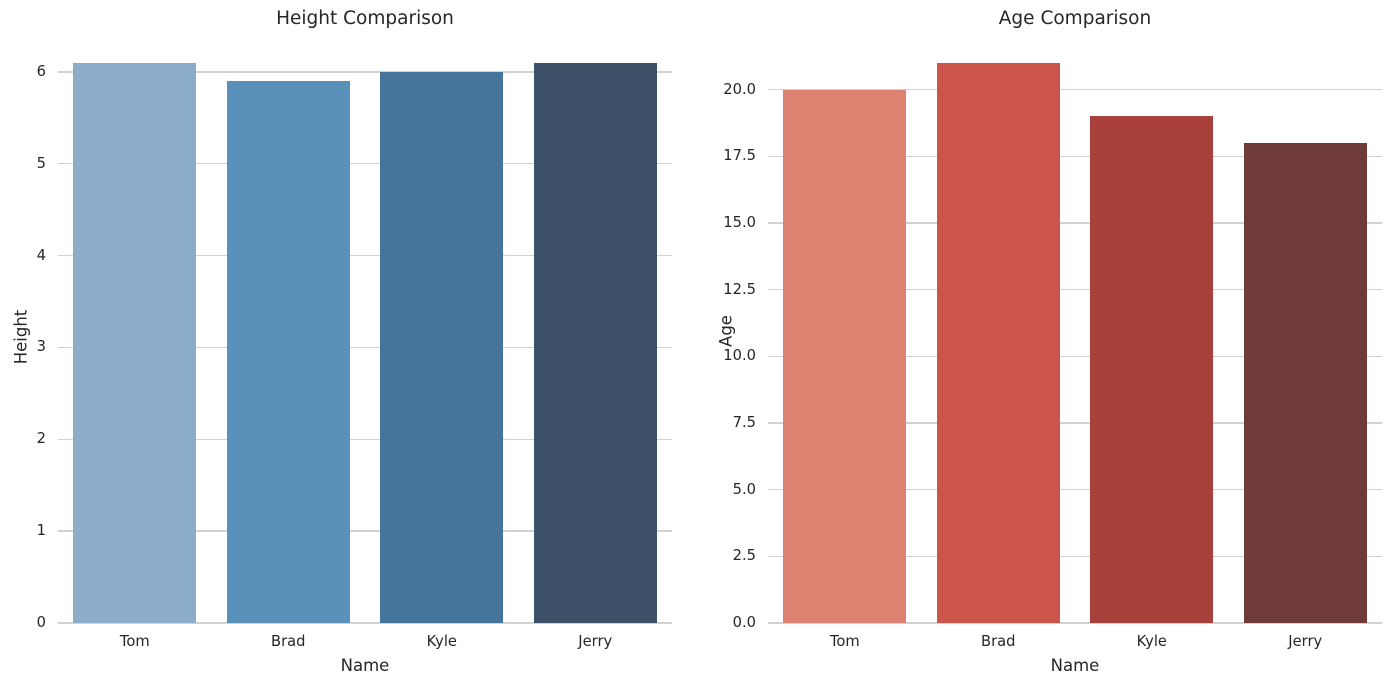 This screenshot has width=1389, height=690. I want to click on y-tick-label: 7.5, so click(744, 422).